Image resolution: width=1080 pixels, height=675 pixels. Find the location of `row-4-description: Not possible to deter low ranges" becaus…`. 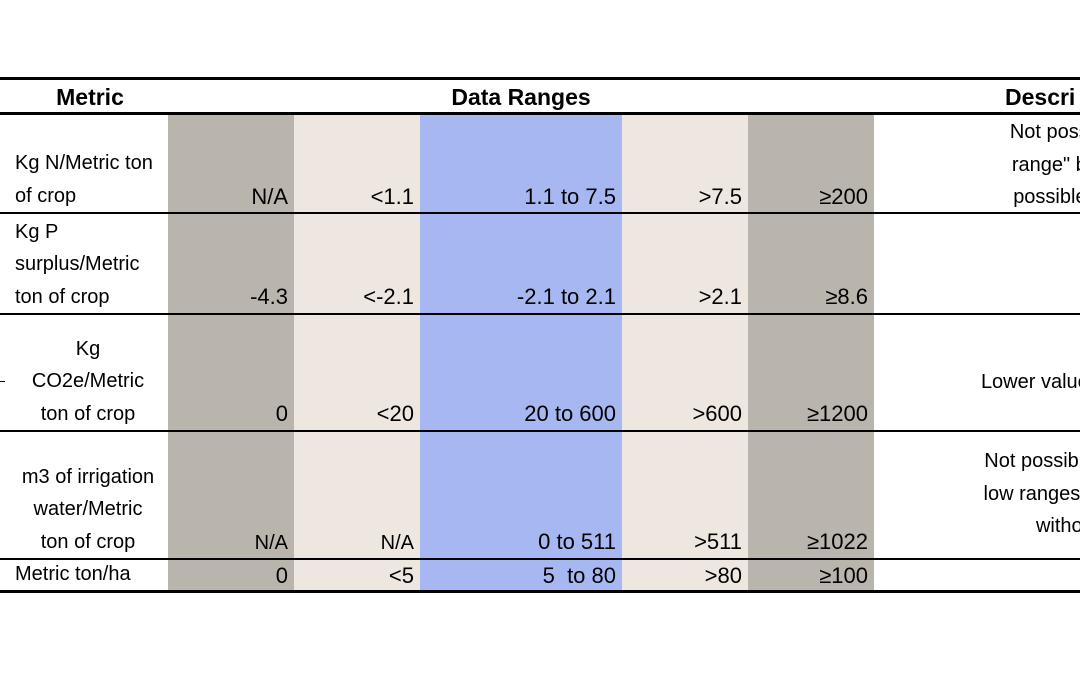

row-4-description: Not possible to deter low ranges" becaus… is located at coordinates (978, 494).